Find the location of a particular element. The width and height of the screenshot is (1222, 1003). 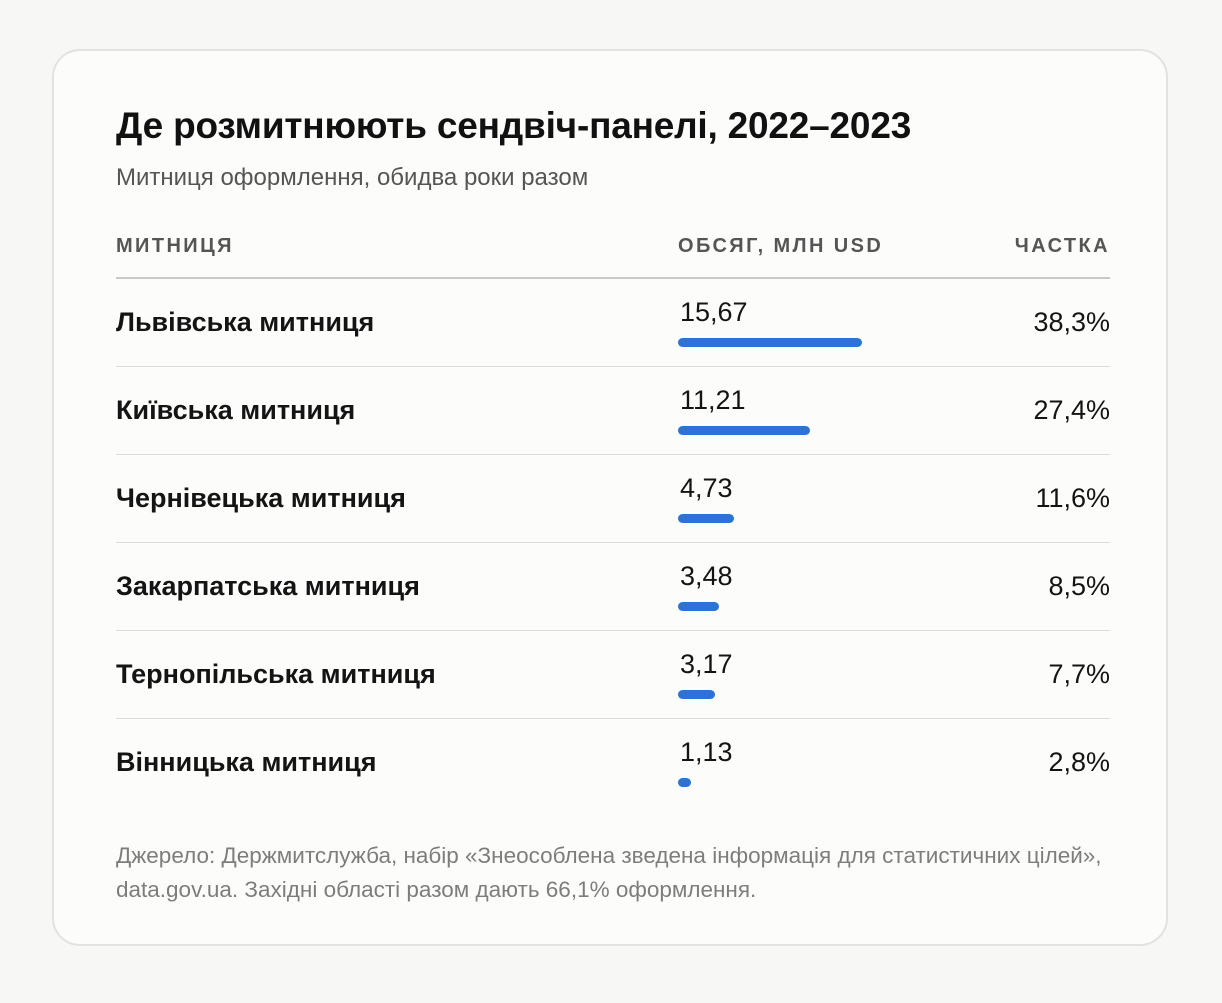

row-customs-name: Львівська митниця is located at coordinates (245, 322).